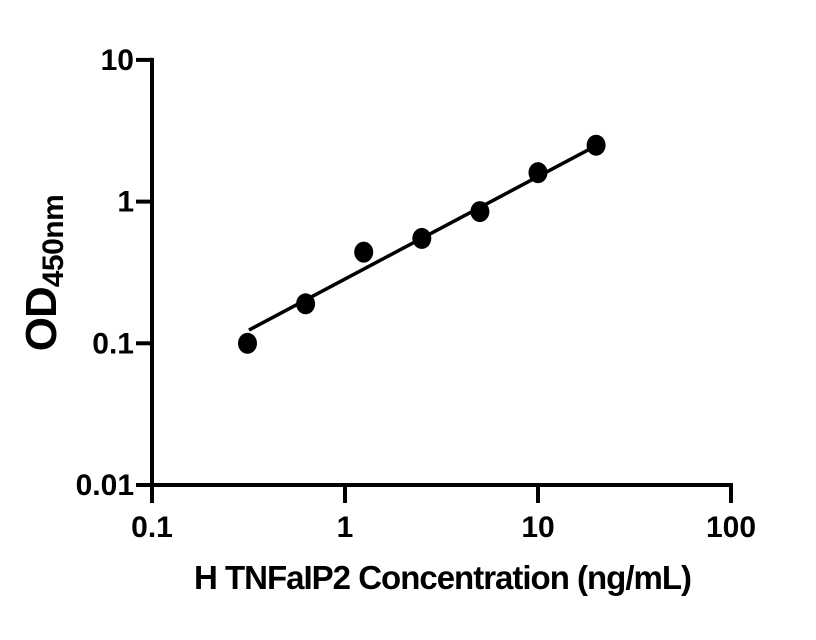 The width and height of the screenshot is (816, 640). What do you see at coordinates (152, 527) in the screenshot?
I see `x-tick-label: 0.1` at bounding box center [152, 527].